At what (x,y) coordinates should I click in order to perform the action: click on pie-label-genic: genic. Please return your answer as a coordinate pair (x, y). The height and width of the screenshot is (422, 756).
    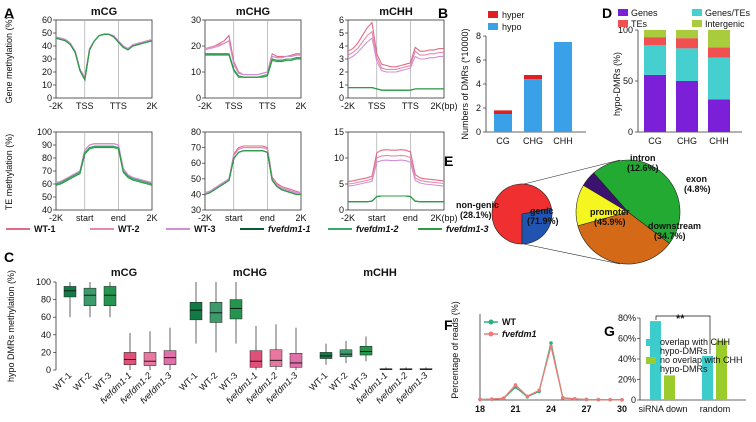
    Looking at the image, I should click on (542, 211).